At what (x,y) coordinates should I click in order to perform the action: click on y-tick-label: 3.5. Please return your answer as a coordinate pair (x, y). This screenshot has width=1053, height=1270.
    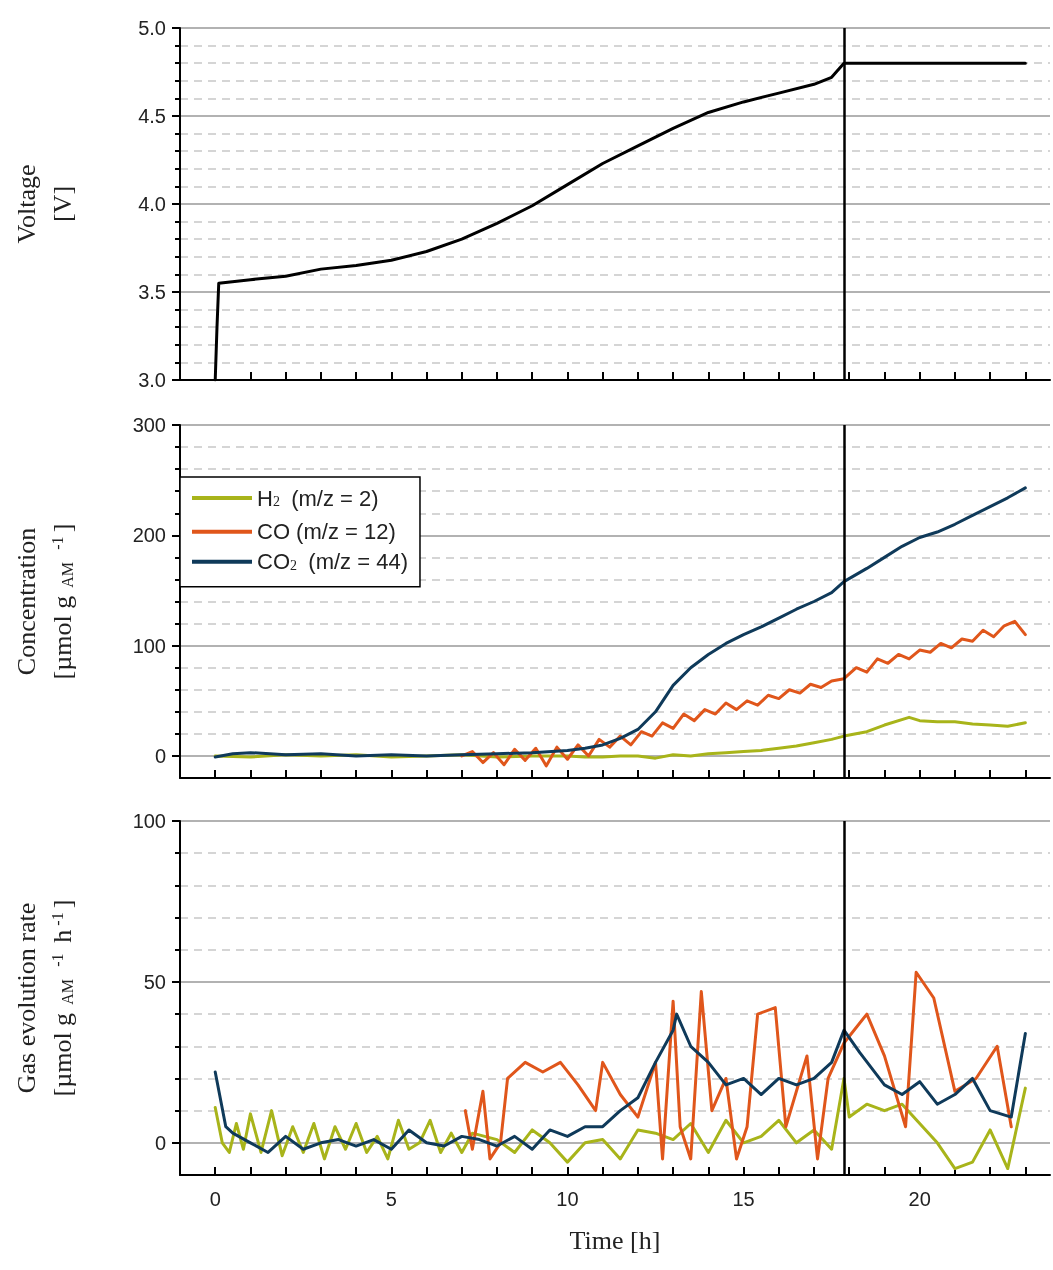
    Looking at the image, I should click on (152, 292).